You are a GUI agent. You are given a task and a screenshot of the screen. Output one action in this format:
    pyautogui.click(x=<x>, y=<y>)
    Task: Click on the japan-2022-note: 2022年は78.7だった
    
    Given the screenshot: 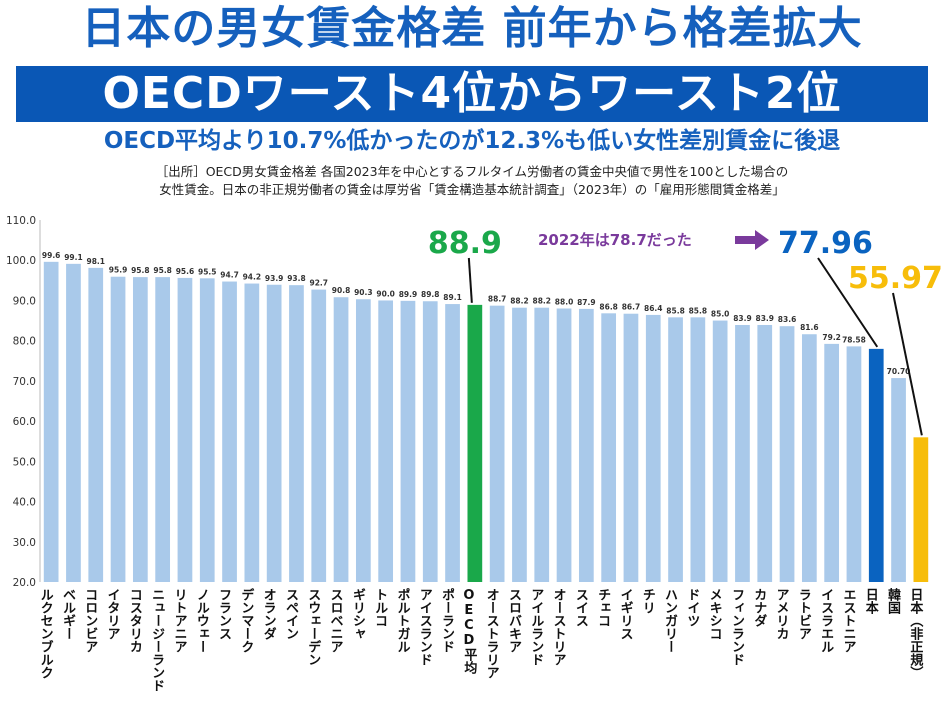 What is the action you would take?
    pyautogui.click(x=615, y=240)
    